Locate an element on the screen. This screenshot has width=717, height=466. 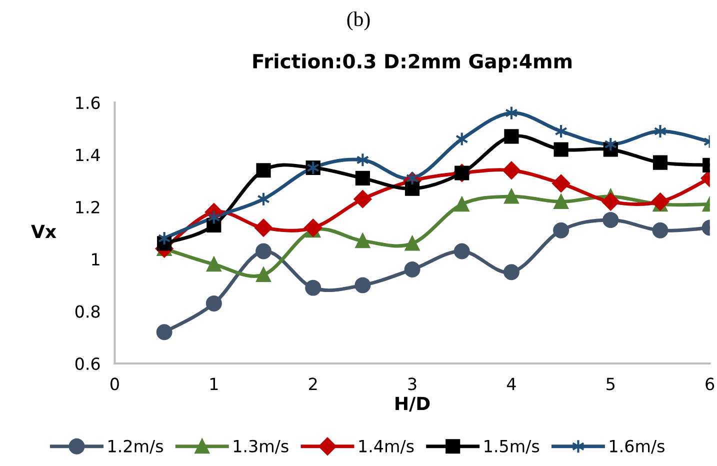
y-tick-label: 1 is located at coordinates (96, 259).